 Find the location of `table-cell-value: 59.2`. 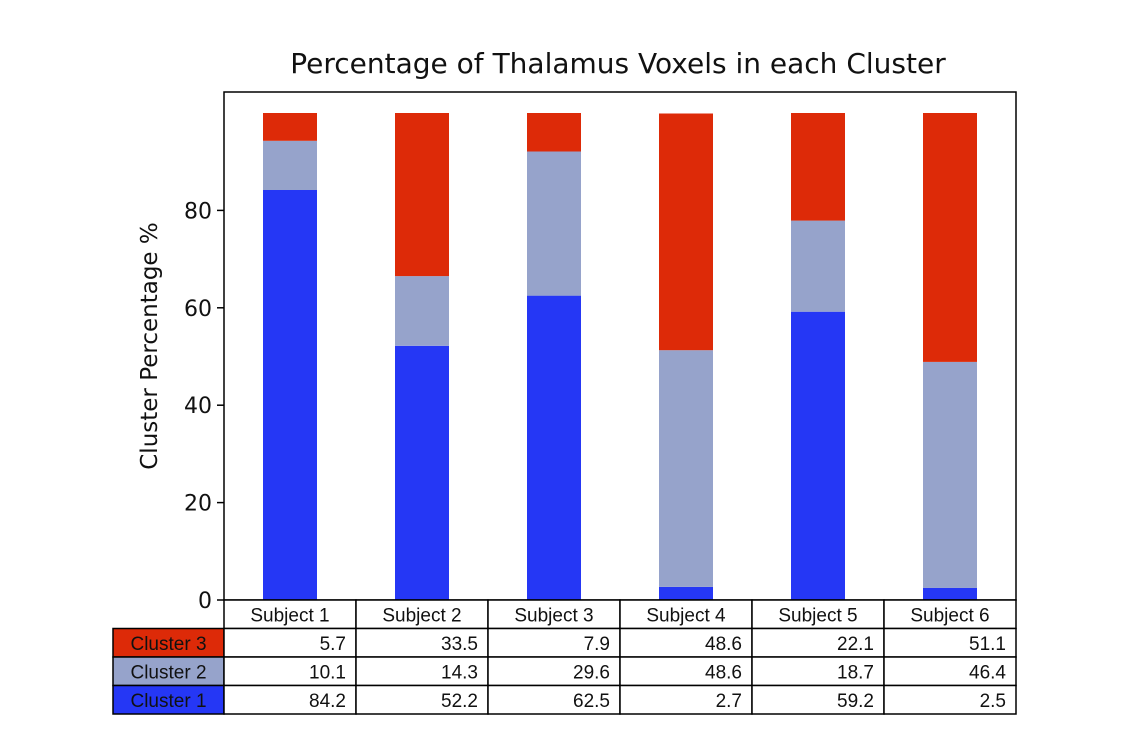

table-cell-value: 59.2 is located at coordinates (855, 701).